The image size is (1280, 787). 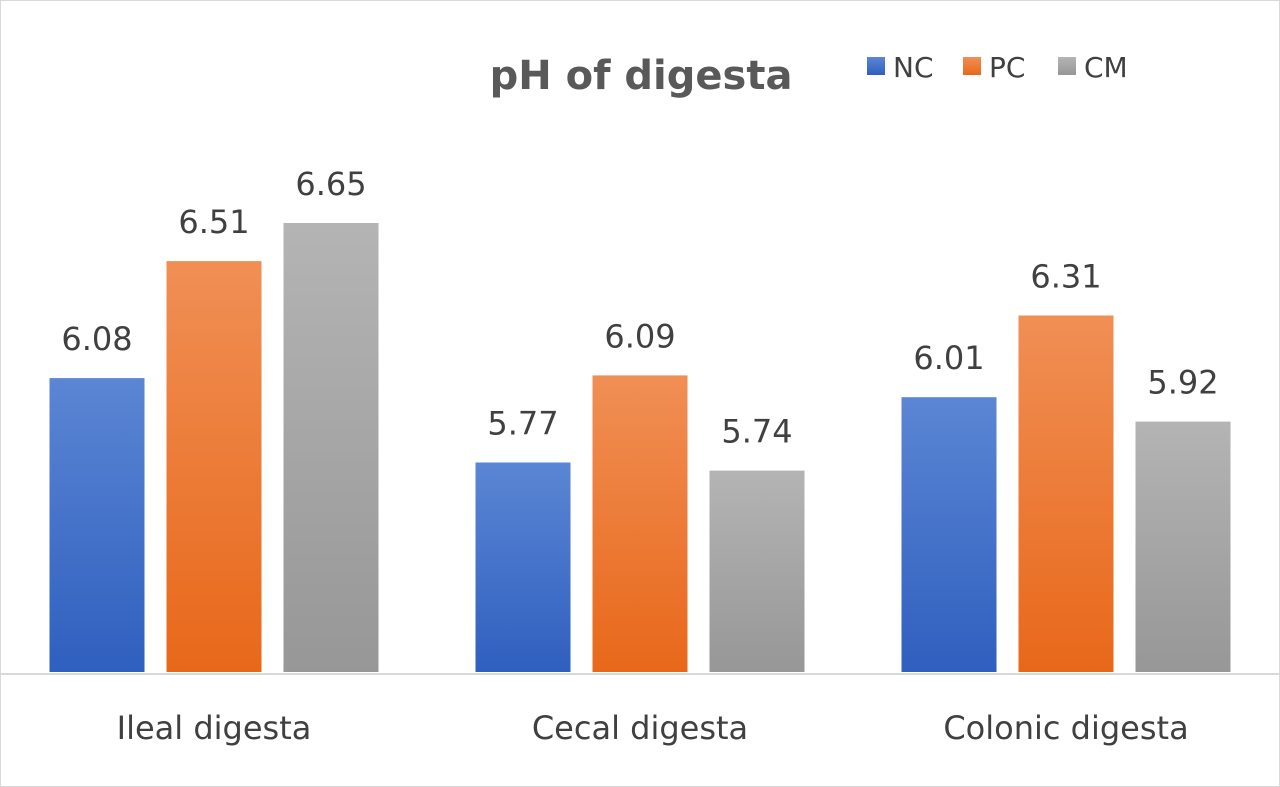 What do you see at coordinates (640, 523) in the screenshot?
I see `bar-cecal-digesta-pc` at bounding box center [640, 523].